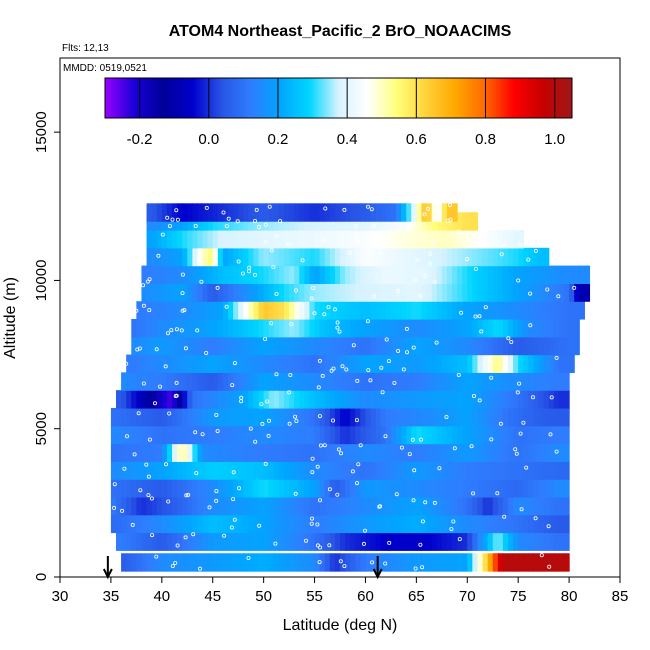 This screenshot has height=650, width=650. What do you see at coordinates (212, 596) in the screenshot?
I see `x-tick-label: 45` at bounding box center [212, 596].